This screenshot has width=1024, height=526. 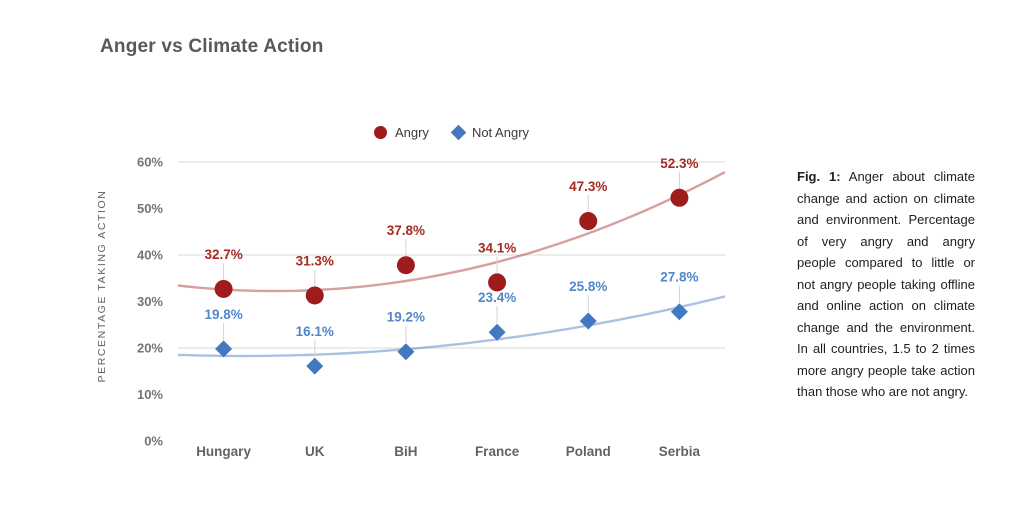 I want to click on legend-label-not-angry: Not Angry, so click(x=500, y=132).